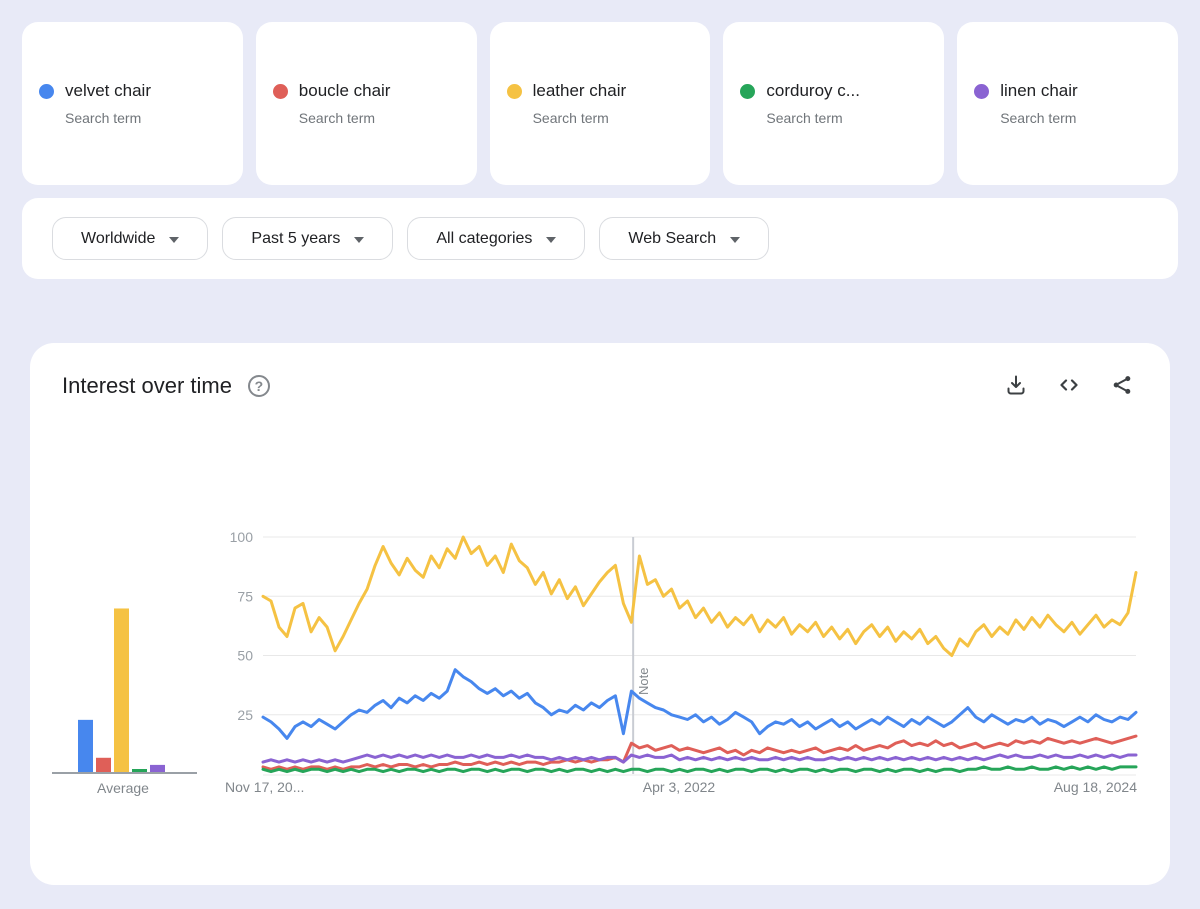 Image resolution: width=1200 pixels, height=909 pixels. What do you see at coordinates (108, 90) in the screenshot?
I see `term-label: velvet chair` at bounding box center [108, 90].